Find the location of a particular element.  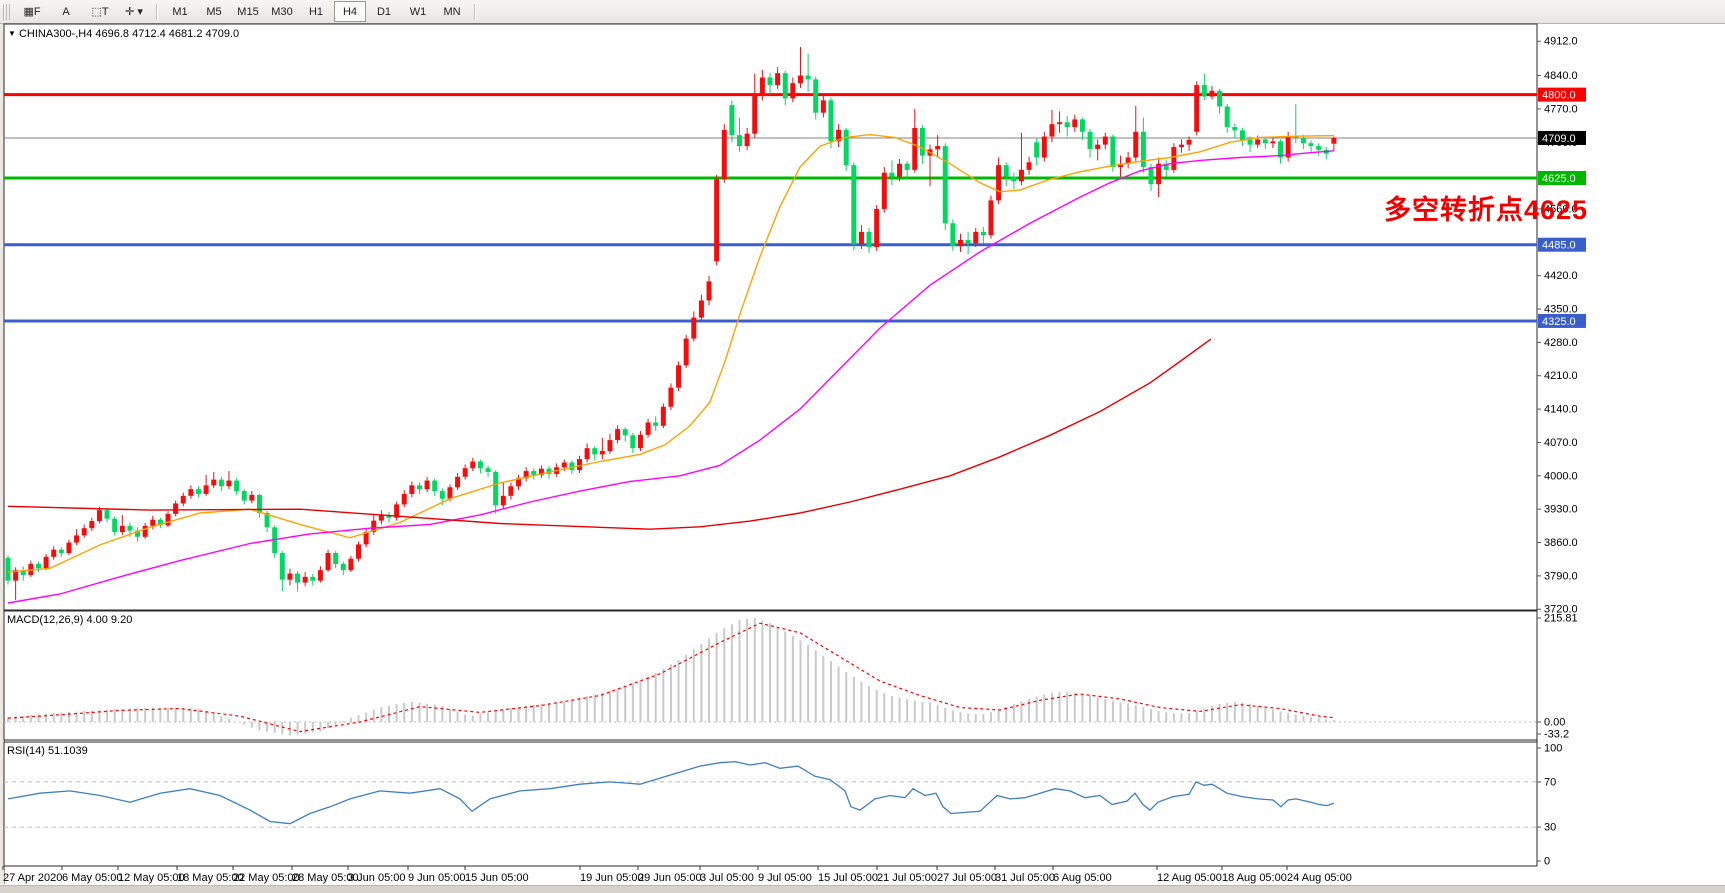

cursor-mode-icon: ✛ ▾ is located at coordinates (134, 12).